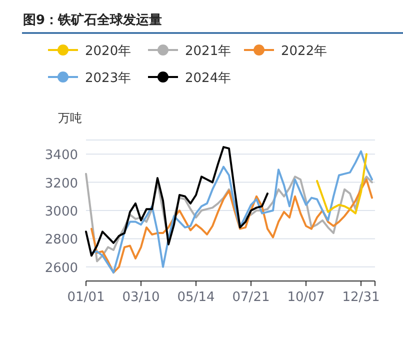 Image resolution: width=403 pixels, height=342 pixels. What do you see at coordinates (304, 51) in the screenshot?
I see `legend-label: 2022年` at bounding box center [304, 51].